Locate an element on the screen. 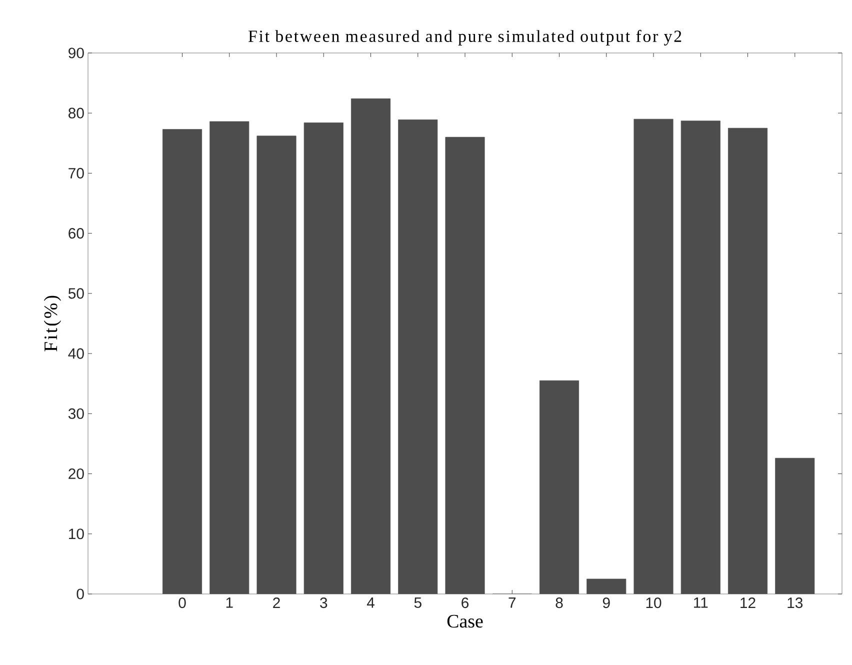 The width and height of the screenshot is (852, 665). y-tick-label: 20 is located at coordinates (76, 474).